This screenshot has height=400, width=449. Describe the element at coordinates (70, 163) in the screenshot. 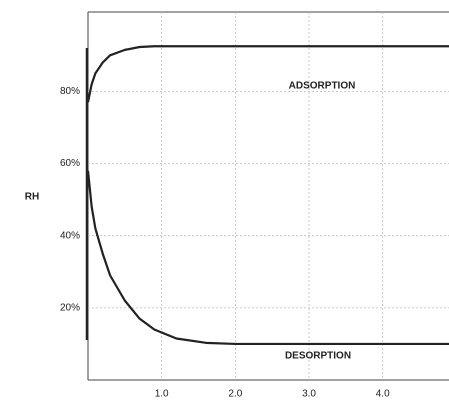

I see `y-tick-label: 60%` at that location.